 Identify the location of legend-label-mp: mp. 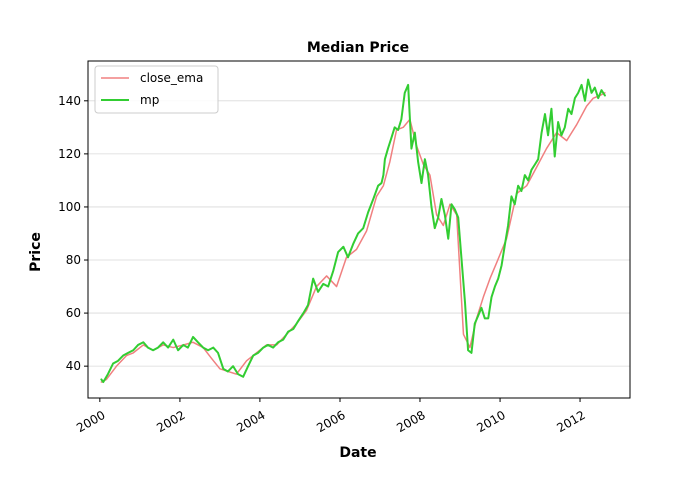
(149, 100).